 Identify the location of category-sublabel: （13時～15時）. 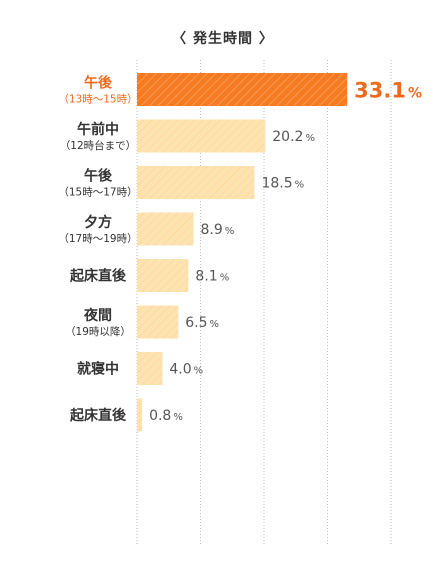
(97, 100).